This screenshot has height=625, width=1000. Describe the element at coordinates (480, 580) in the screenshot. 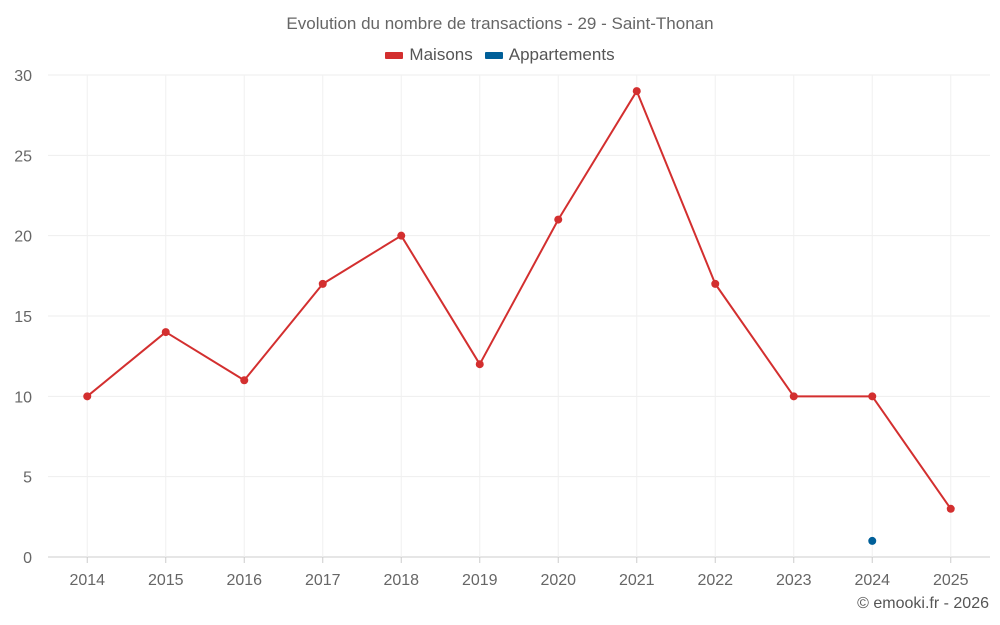

I see `x-tick-label: 2019` at that location.